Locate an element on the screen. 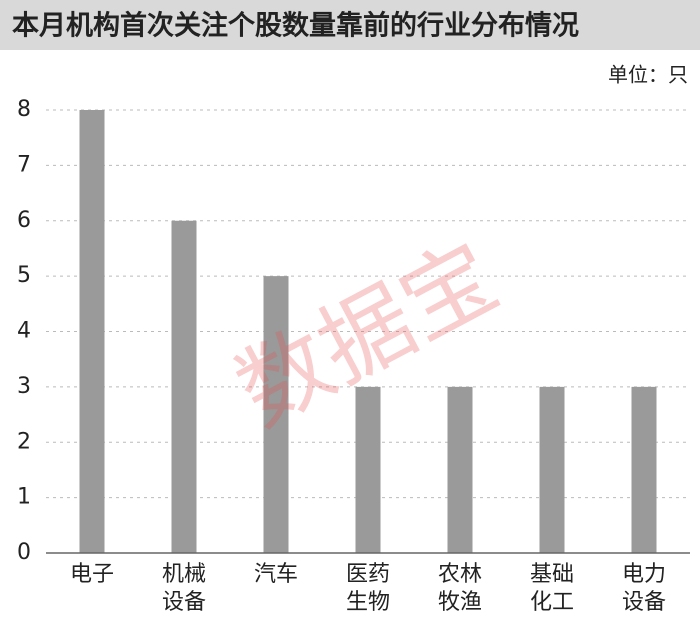 The width and height of the screenshot is (700, 638). chart-title: 本月机构首次关注个股数量靠前的行业分布情况 is located at coordinates (295, 26).